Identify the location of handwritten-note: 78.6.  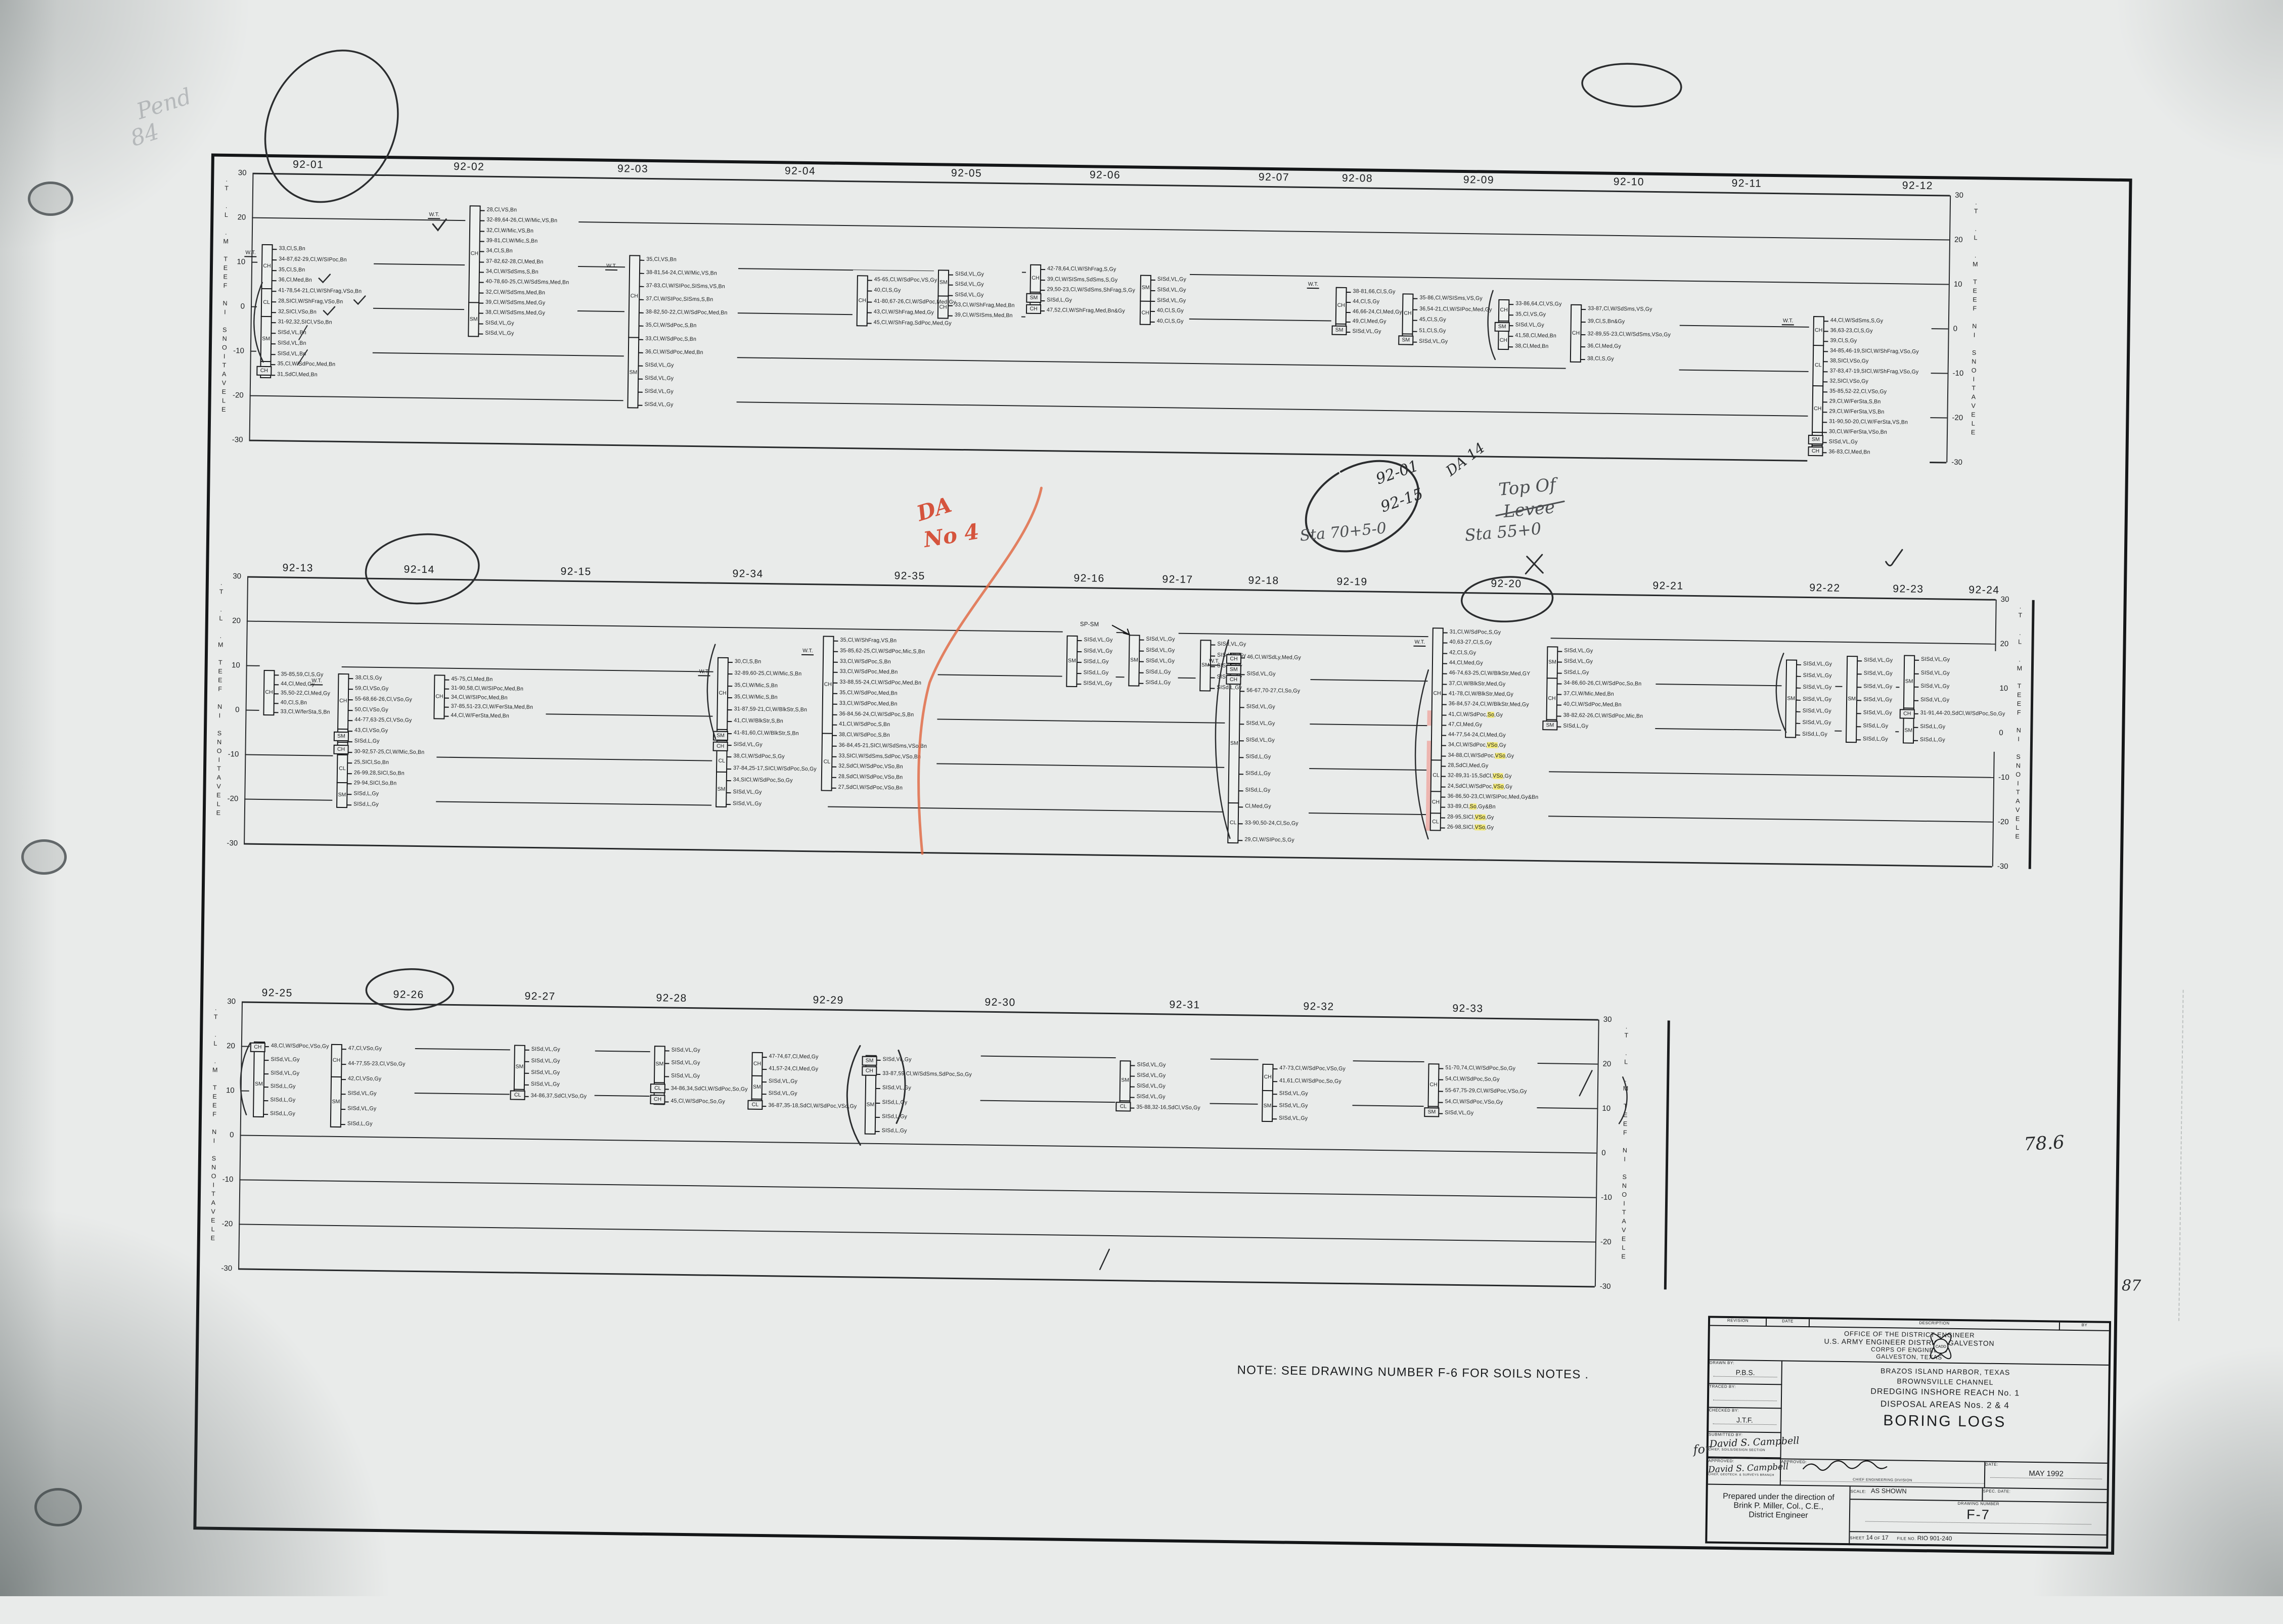
(2044, 1143).